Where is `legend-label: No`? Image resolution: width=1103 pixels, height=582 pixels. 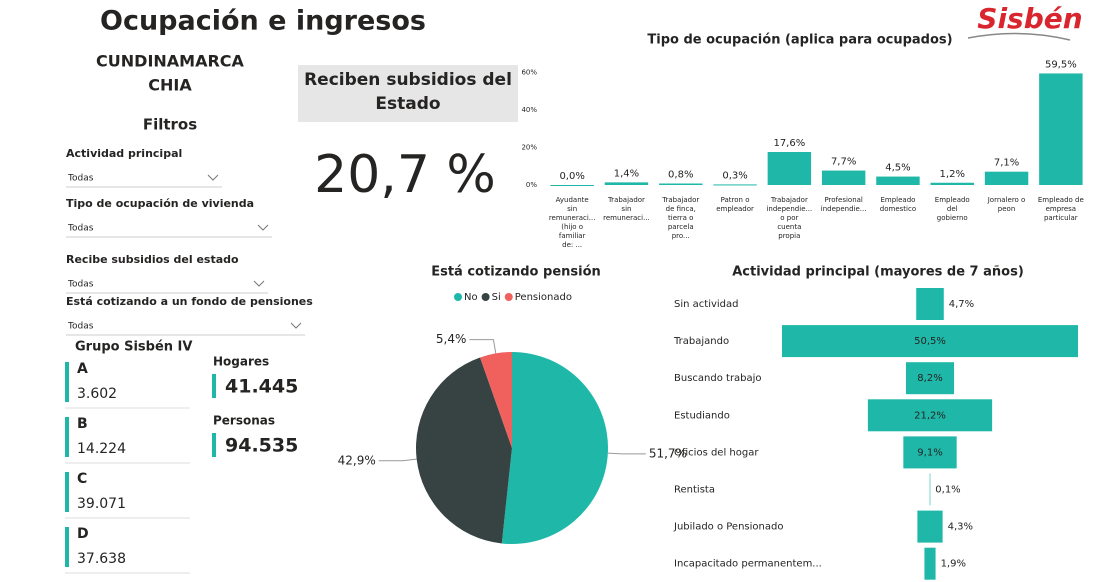
legend-label: No is located at coordinates (471, 297).